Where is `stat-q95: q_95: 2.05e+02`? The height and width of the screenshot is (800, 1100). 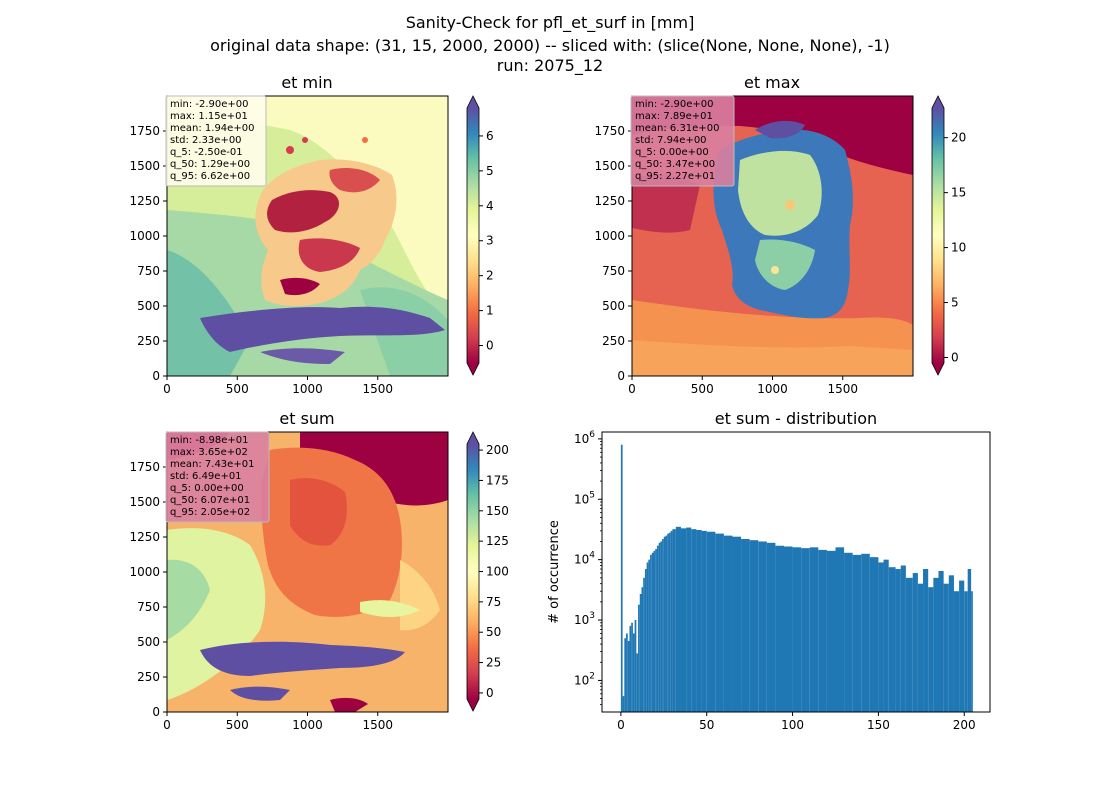 stat-q95: q_95: 2.05e+02 is located at coordinates (210, 512).